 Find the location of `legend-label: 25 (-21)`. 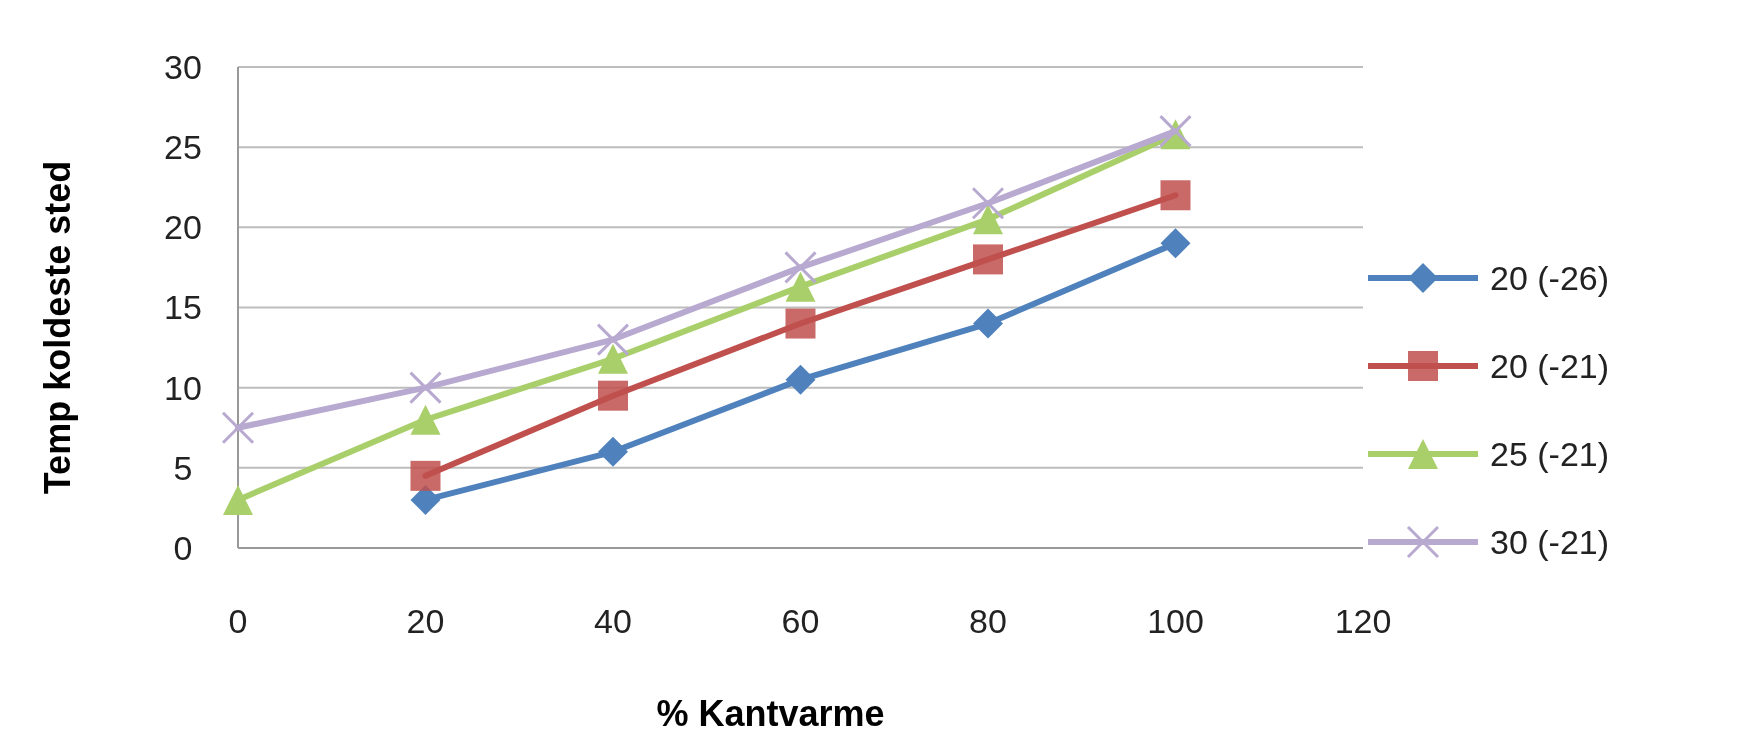

legend-label: 25 (-21) is located at coordinates (1550, 453).